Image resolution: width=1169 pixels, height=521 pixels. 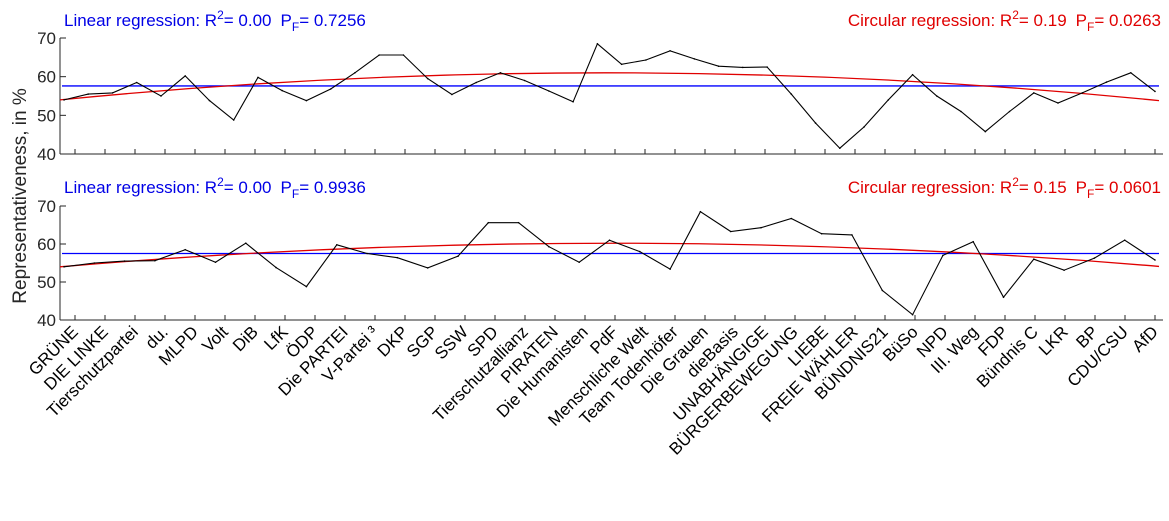 I want to click on panel-2-linear-label: Linear regression: R, so click(x=140, y=187).